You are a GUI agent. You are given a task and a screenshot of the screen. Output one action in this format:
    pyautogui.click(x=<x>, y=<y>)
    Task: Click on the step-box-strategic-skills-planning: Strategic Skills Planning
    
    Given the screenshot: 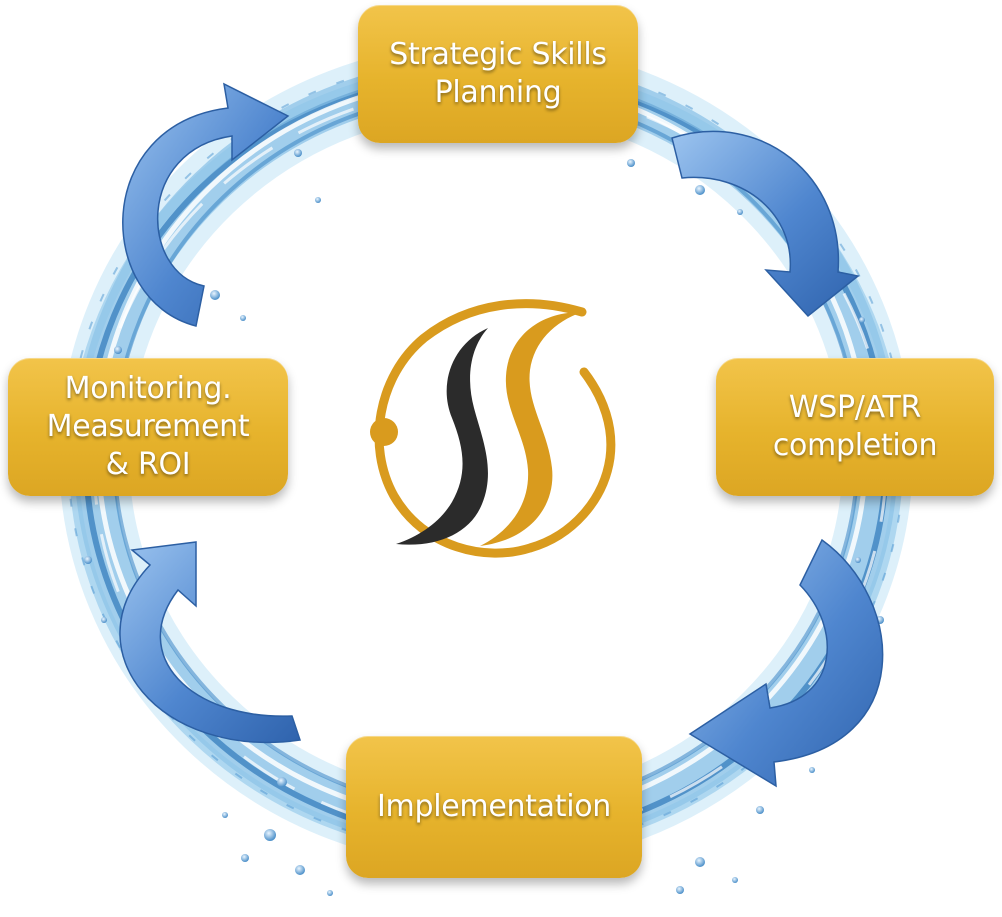 What is the action you would take?
    pyautogui.click(x=498, y=74)
    